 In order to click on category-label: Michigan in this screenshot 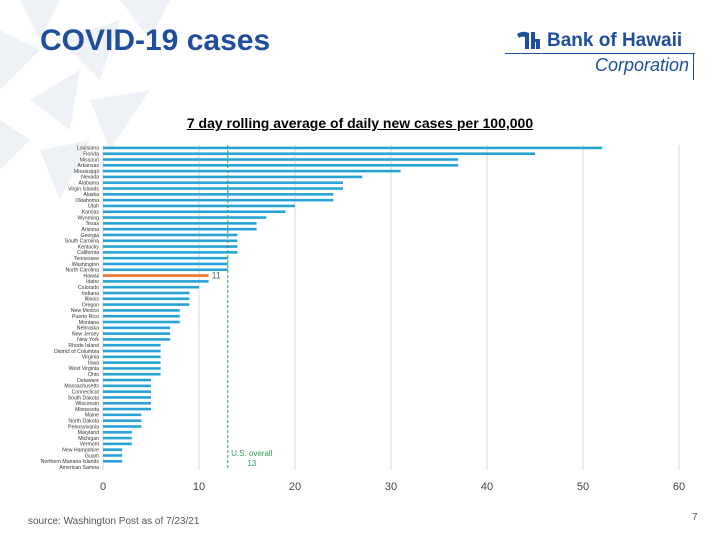, I will do `click(88, 439)`.